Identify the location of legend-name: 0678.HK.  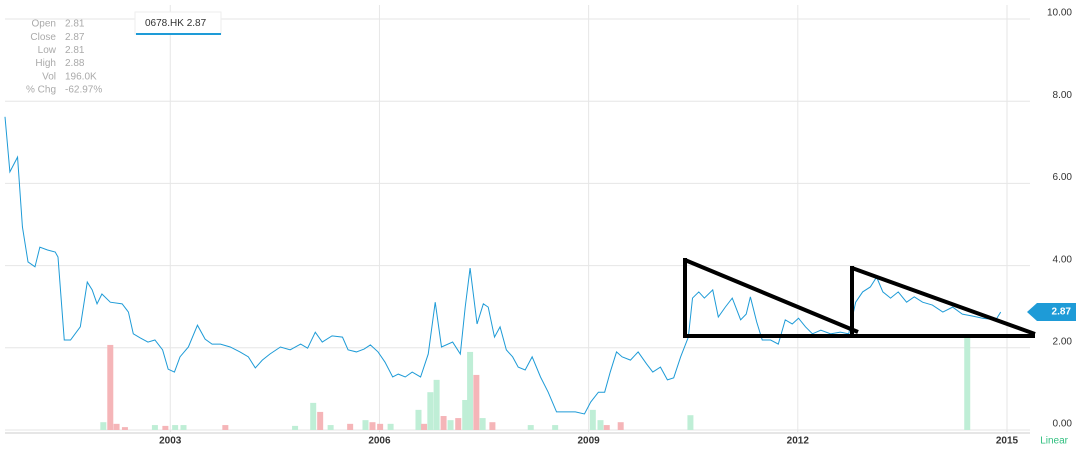
(164, 23).